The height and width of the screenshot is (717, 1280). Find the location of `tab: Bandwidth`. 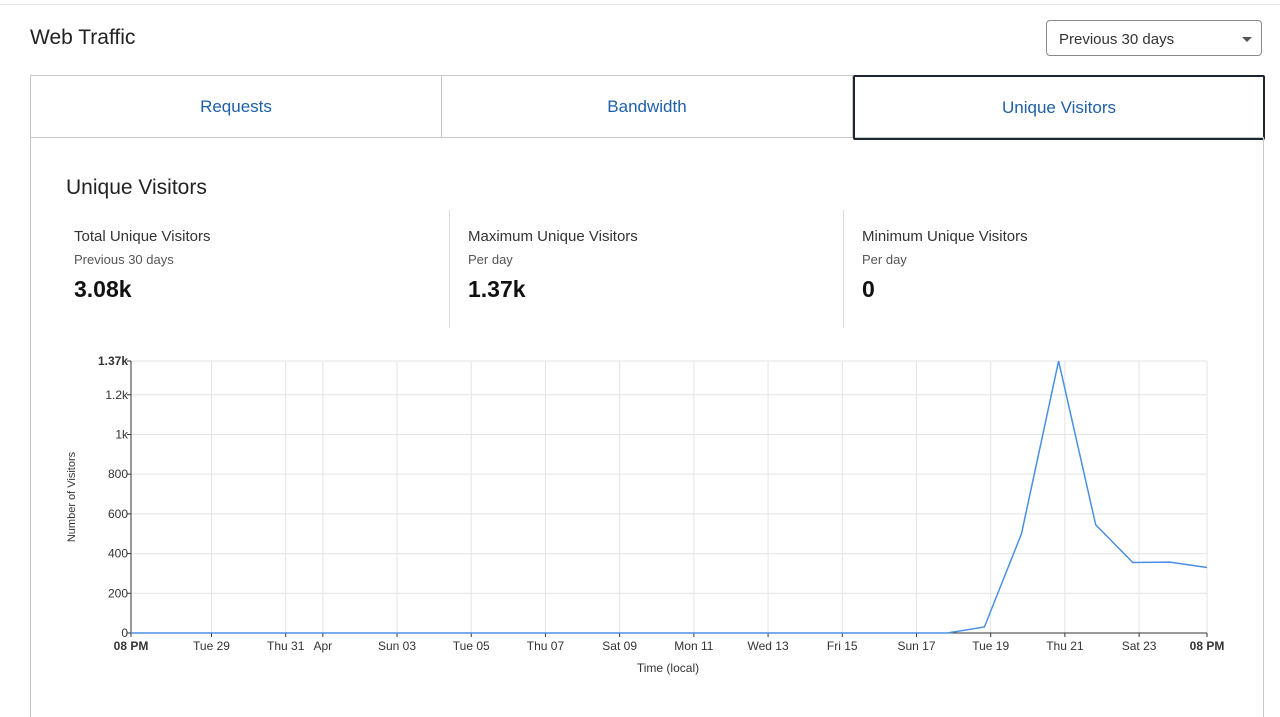

tab: Bandwidth is located at coordinates (647, 106).